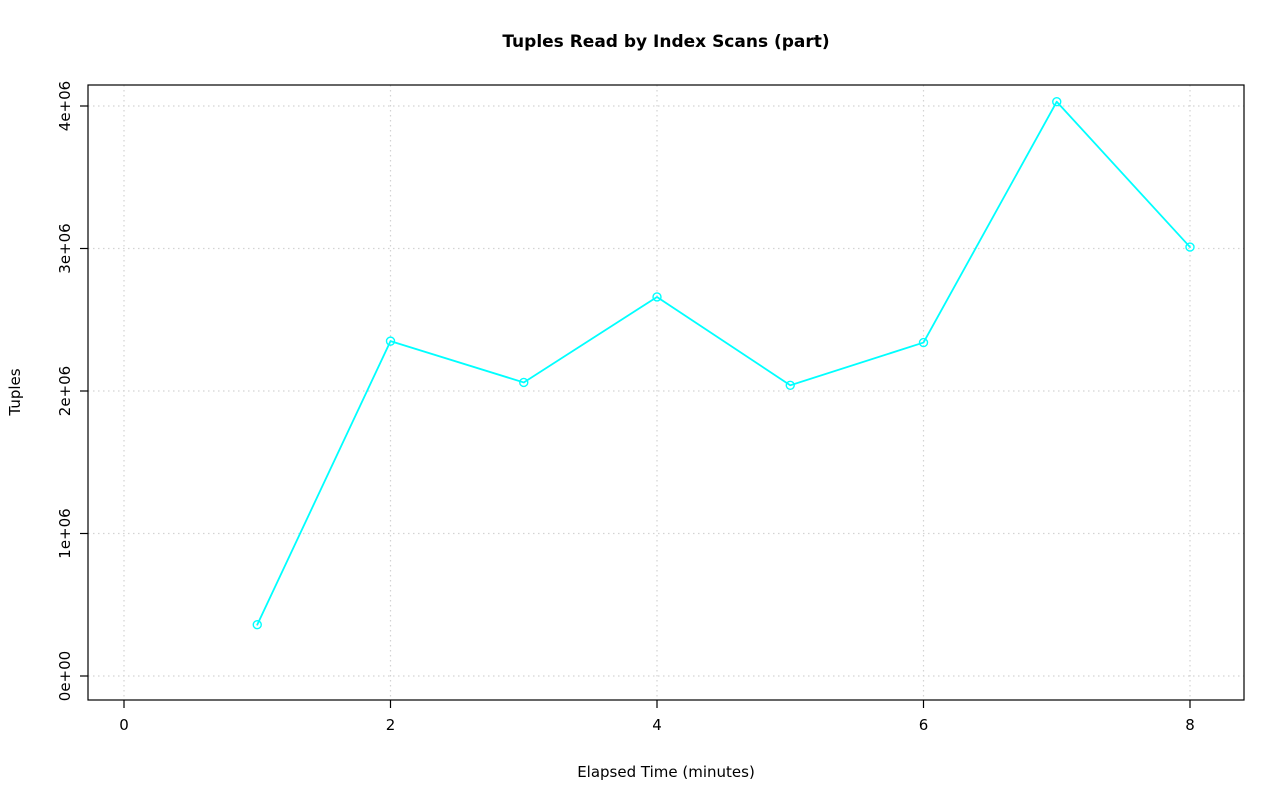  What do you see at coordinates (65, 106) in the screenshot?
I see `y-tick-label: 4e+06` at bounding box center [65, 106].